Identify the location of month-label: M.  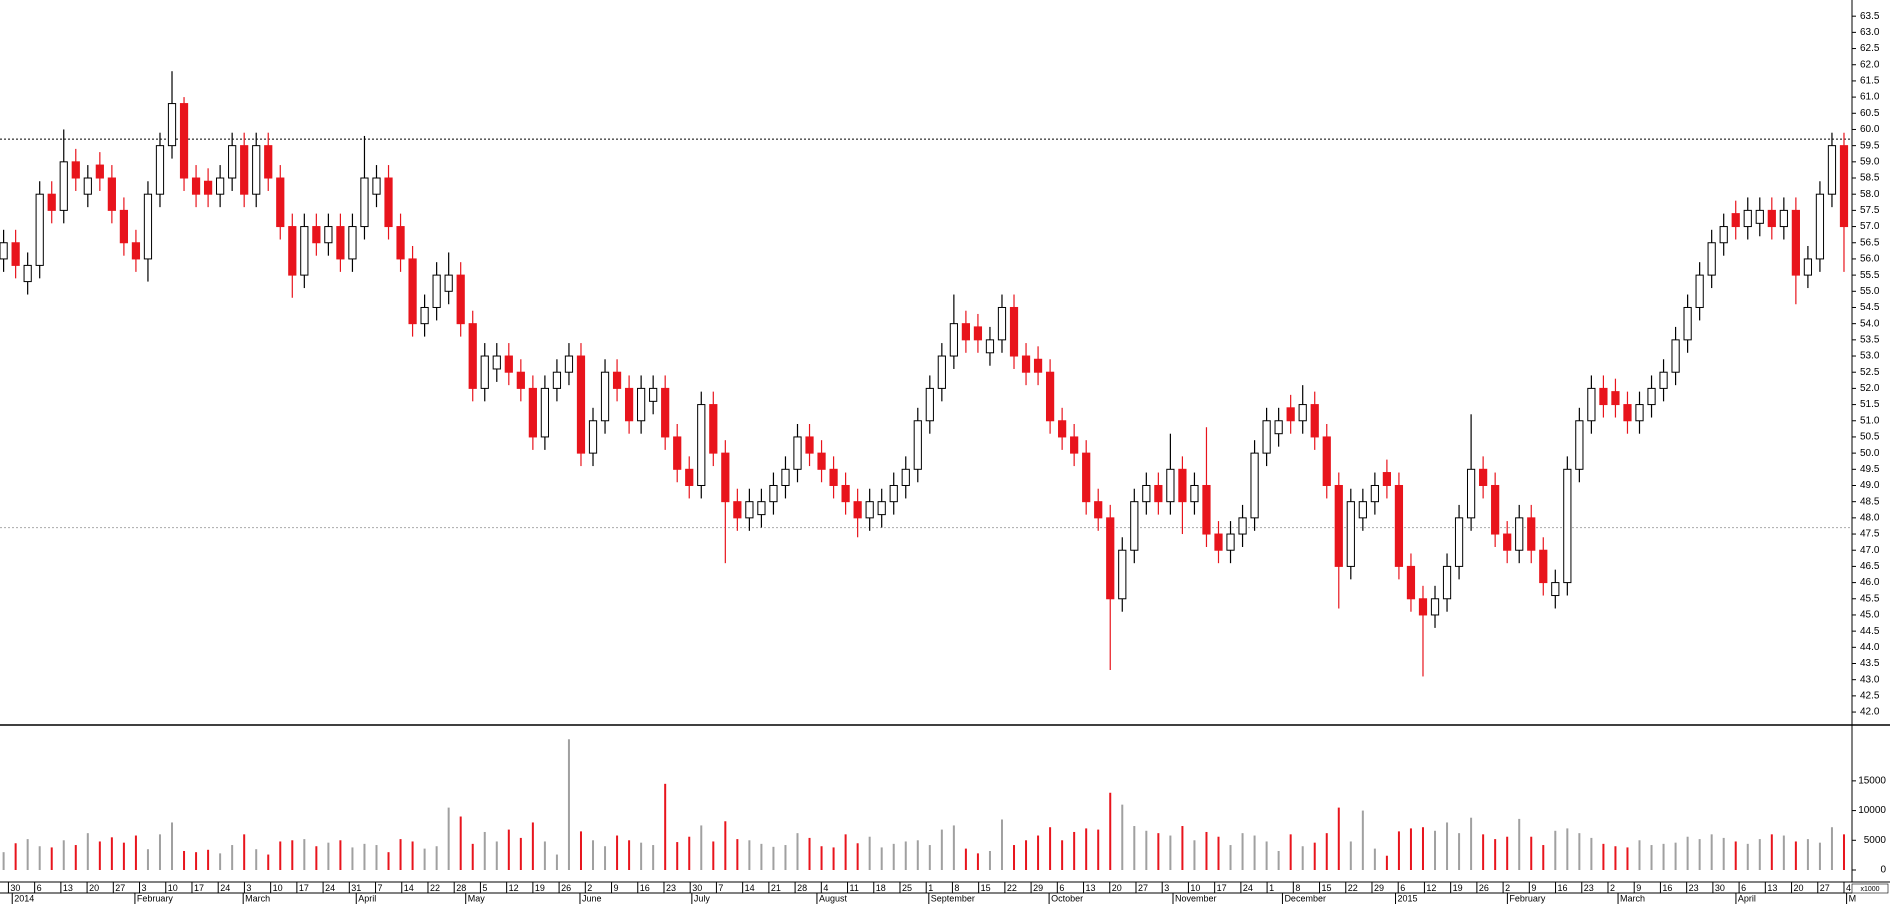
(1853, 898).